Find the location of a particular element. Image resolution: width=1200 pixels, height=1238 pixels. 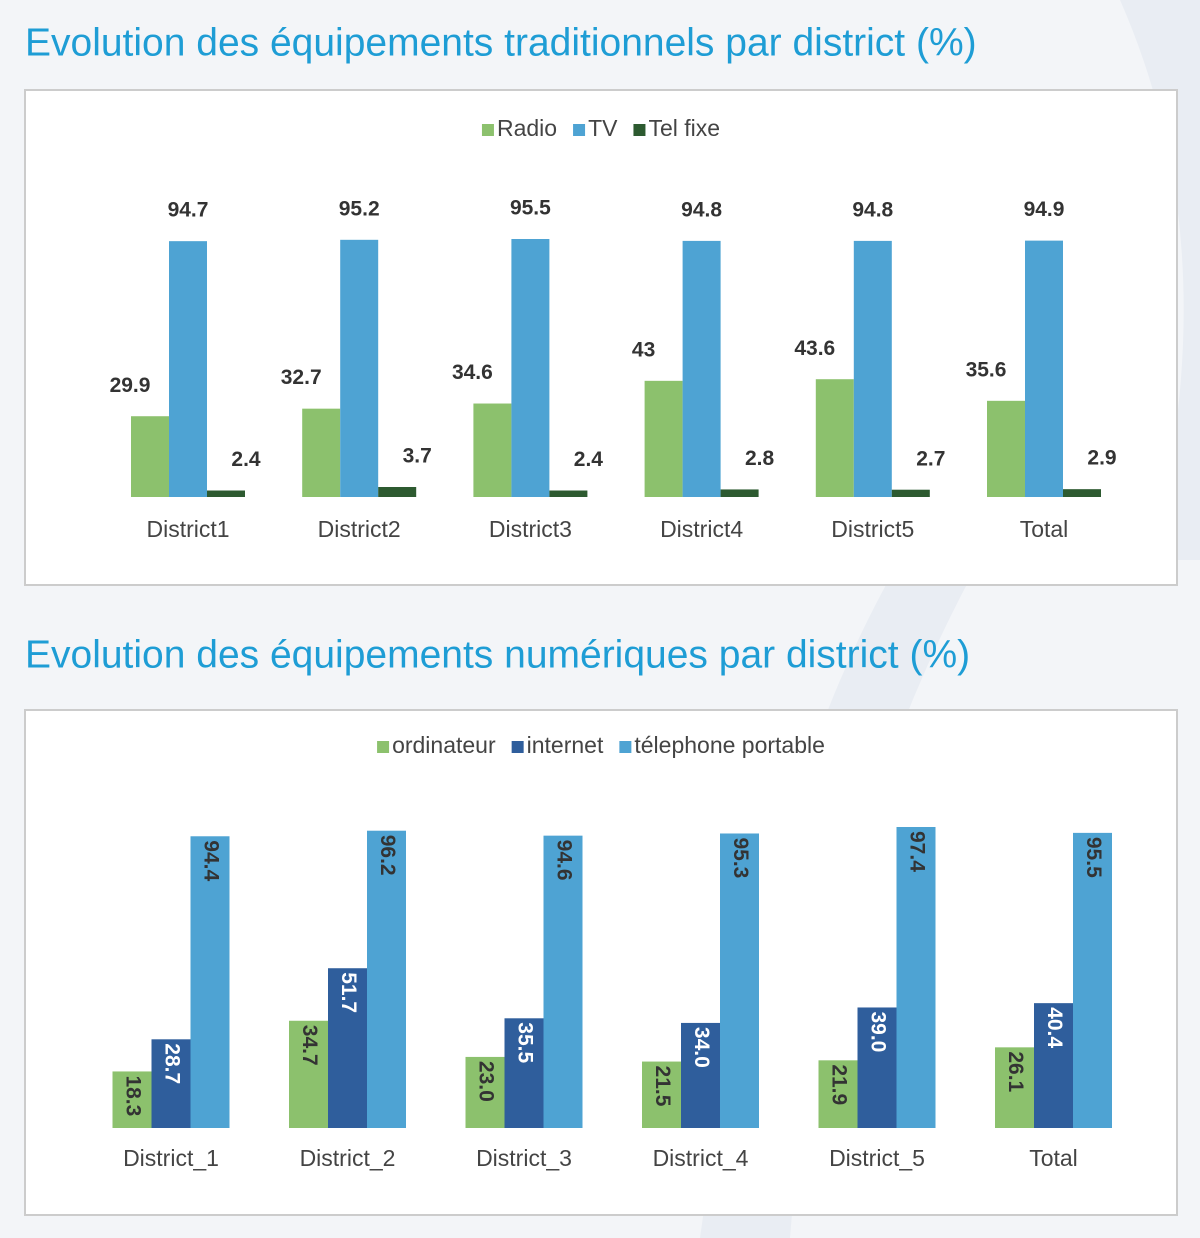

value-label: 23.0 is located at coordinates (485, 1081).